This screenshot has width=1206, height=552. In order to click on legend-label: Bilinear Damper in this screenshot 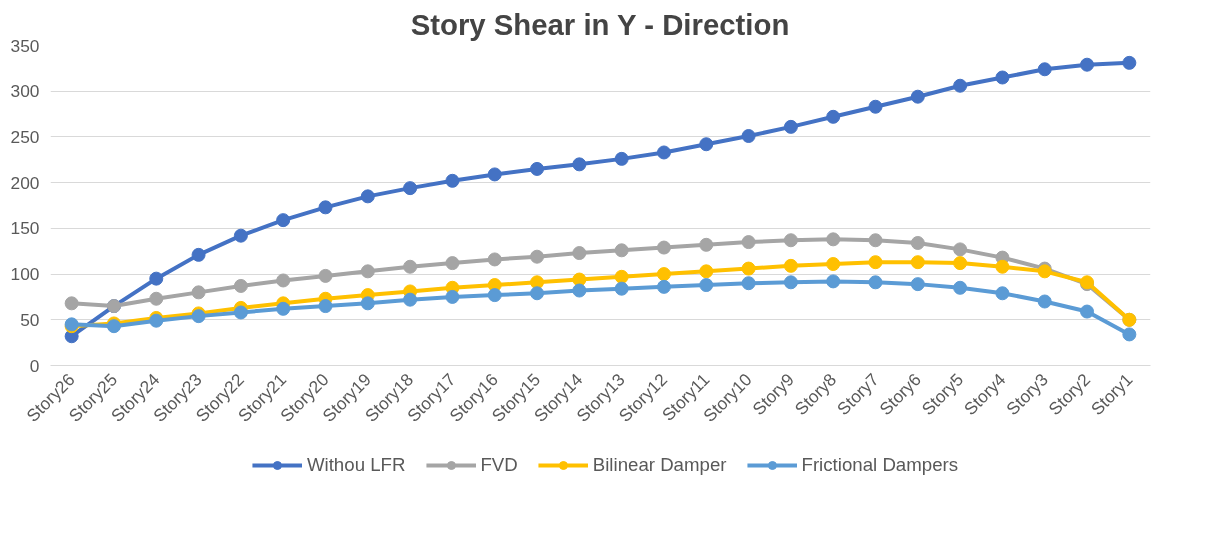, I will do `click(659, 465)`.